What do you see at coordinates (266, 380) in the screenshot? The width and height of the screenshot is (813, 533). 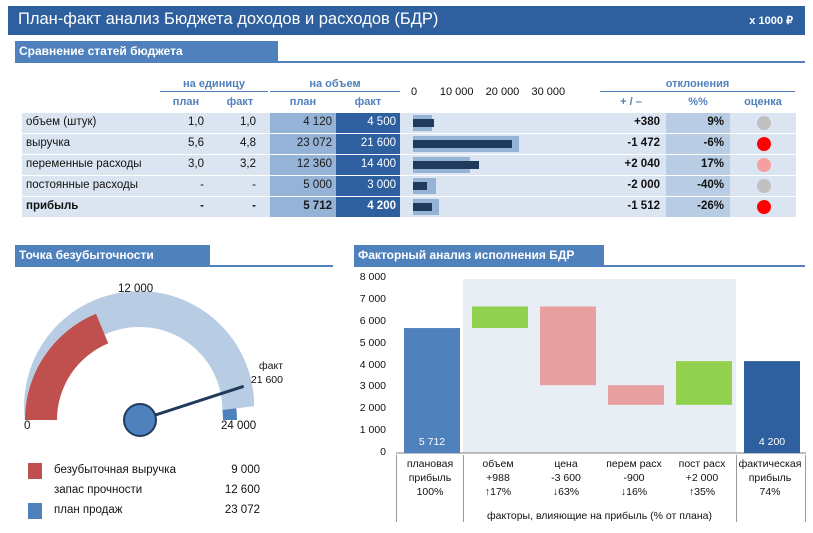 I see `gauge-fact-value: 21 600` at bounding box center [266, 380].